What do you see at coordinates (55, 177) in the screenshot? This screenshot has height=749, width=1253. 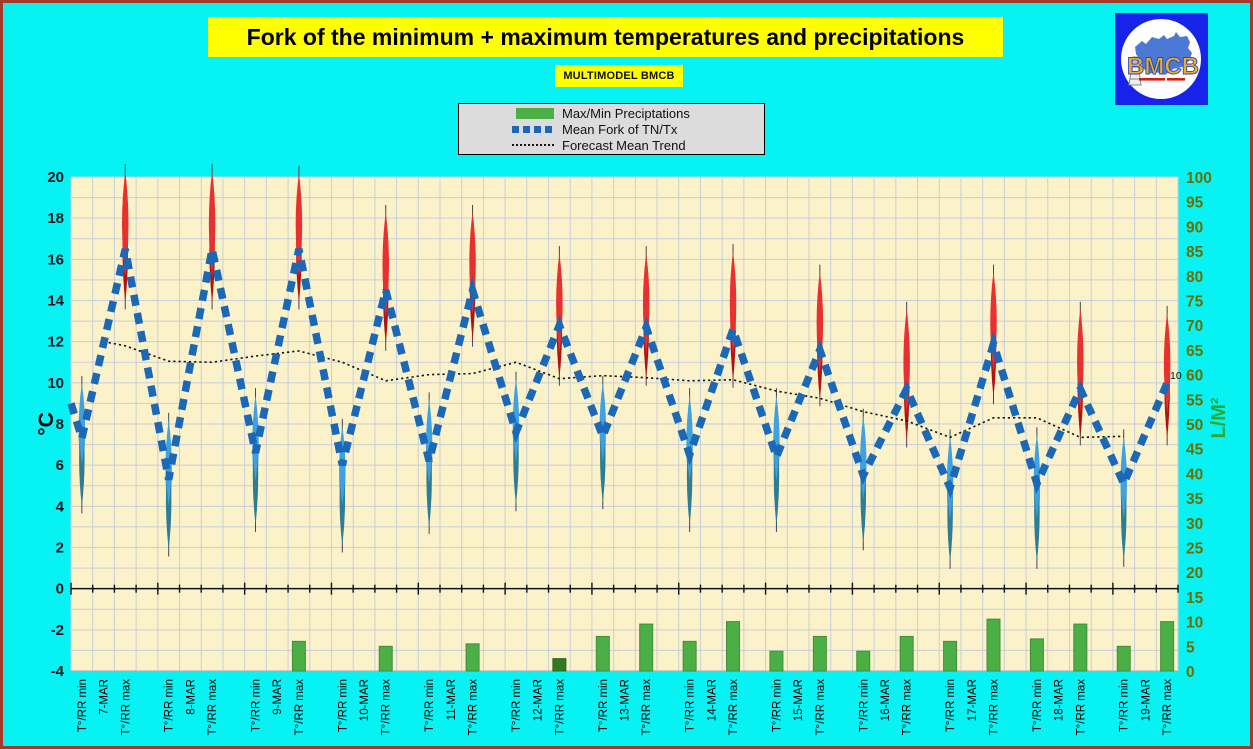 I see `left-axis-tick-label: 20` at bounding box center [55, 177].